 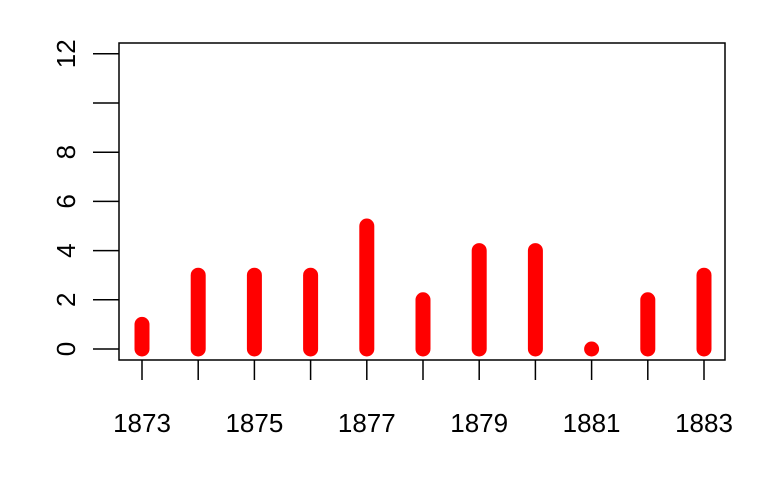 What do you see at coordinates (85, 197) in the screenshot?
I see `y-axis: 0 2 4 6 8 12` at bounding box center [85, 197].